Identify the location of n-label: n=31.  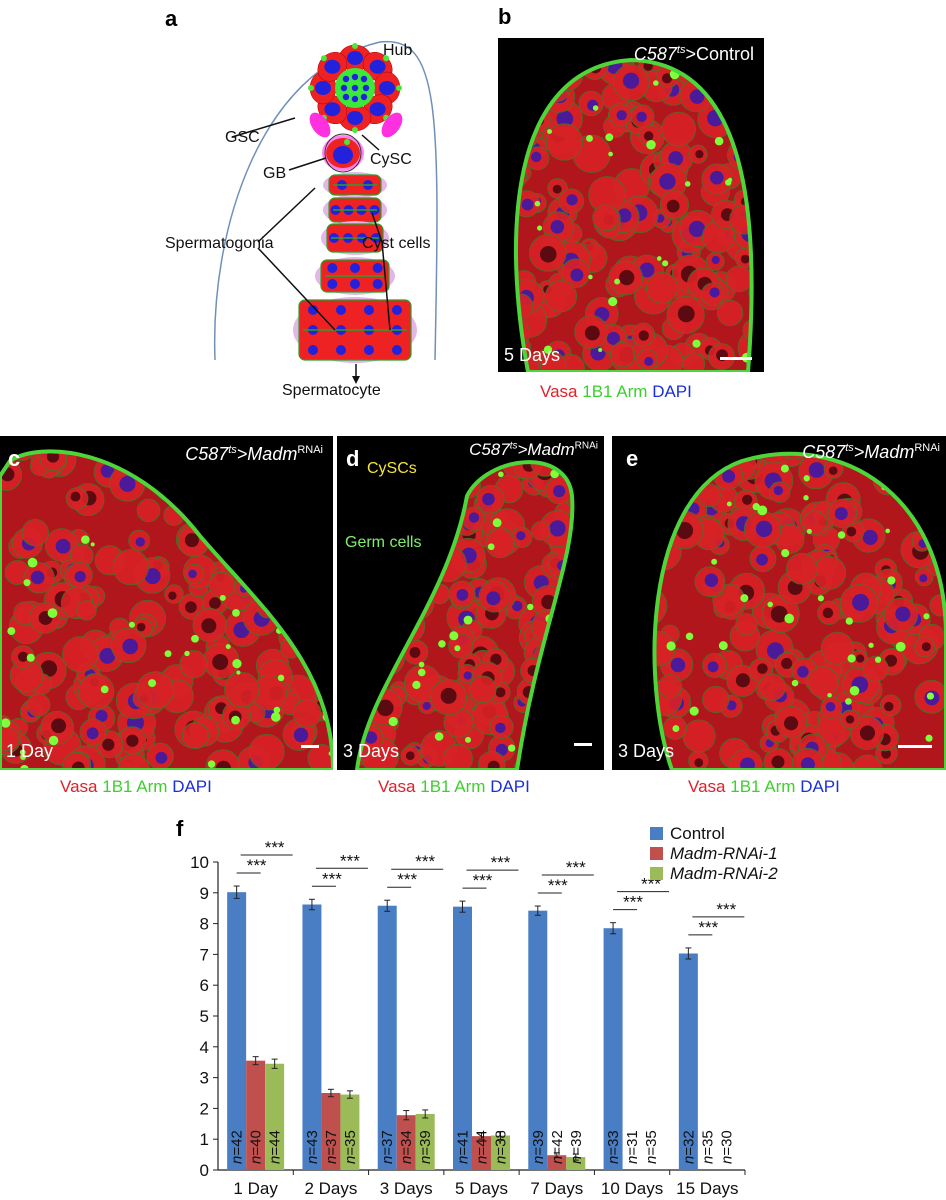
(632, 1147).